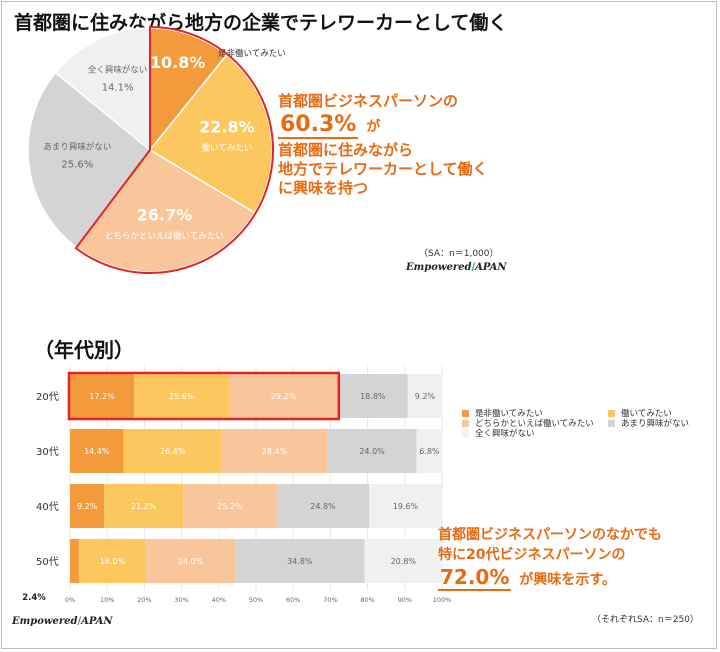 Image resolution: width=720 pixels, height=652 pixels. I want to click on bar-value-label: 14.4%, so click(97, 451).